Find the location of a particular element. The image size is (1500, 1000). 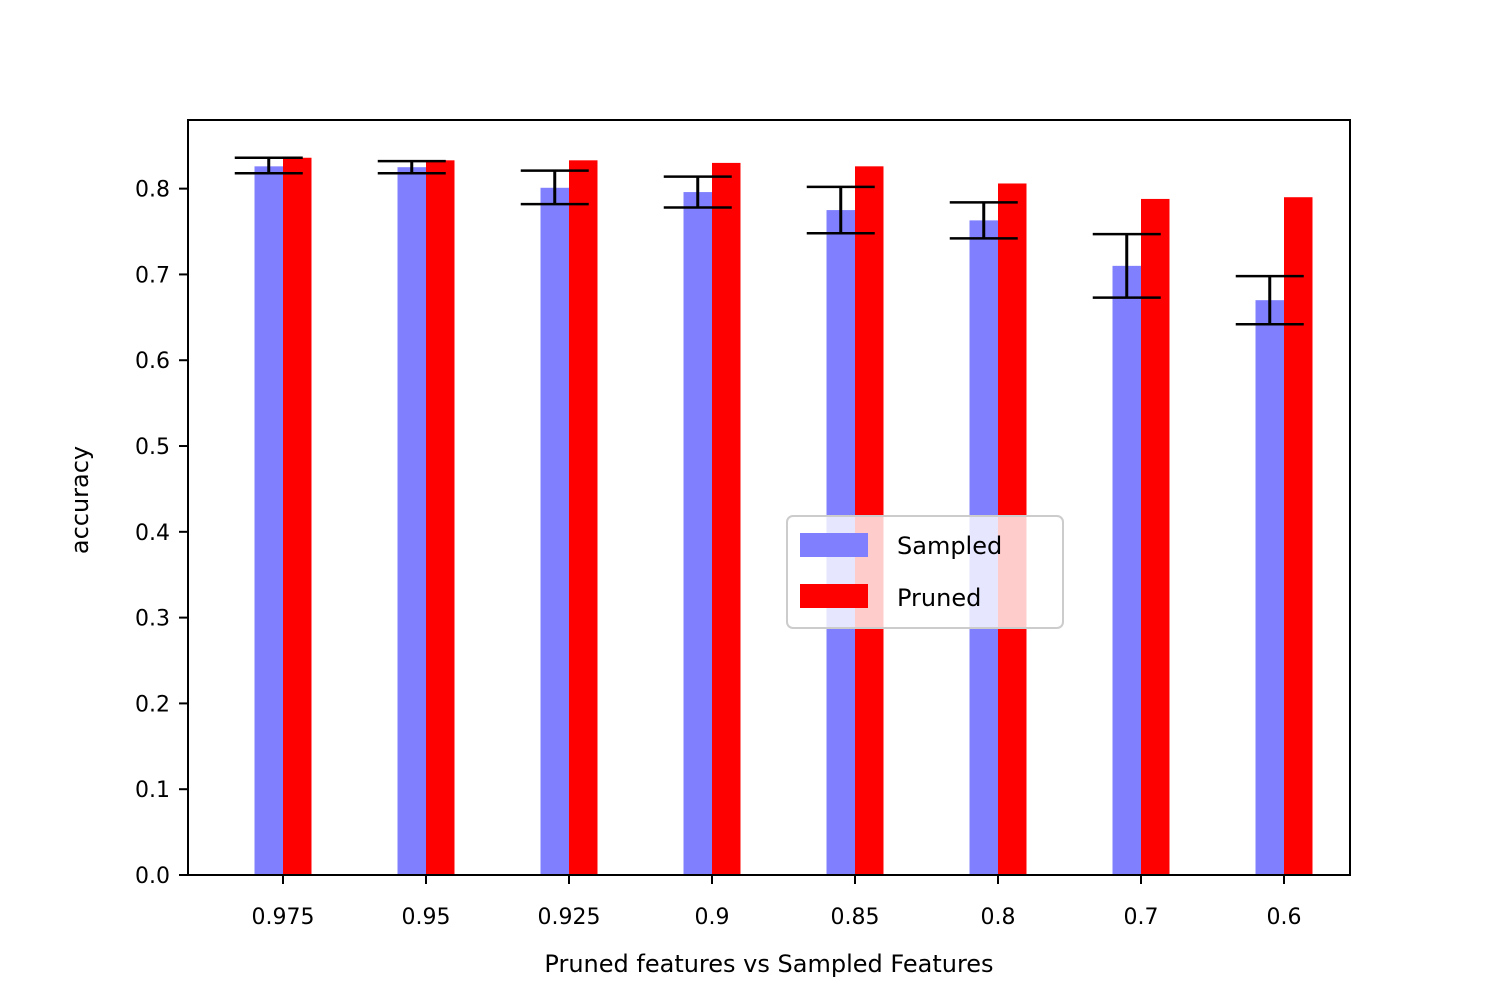

x-tick-label-7: 0.6 is located at coordinates (1284, 917).